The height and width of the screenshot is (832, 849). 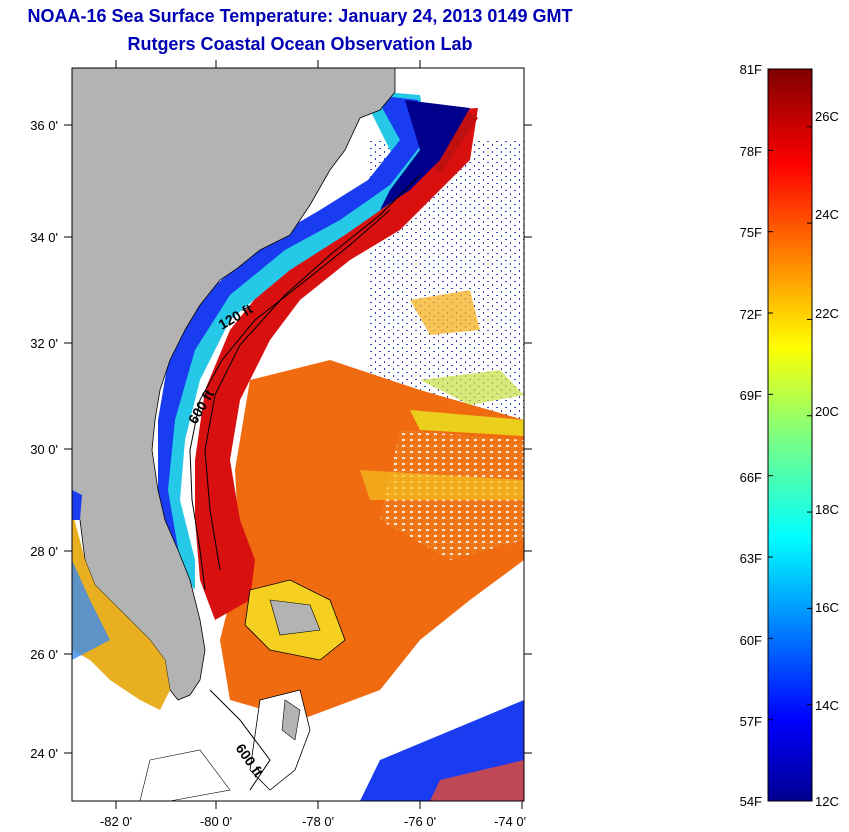 What do you see at coordinates (751, 477) in the screenshot?
I see `colorbar-f-66: 66F` at bounding box center [751, 477].